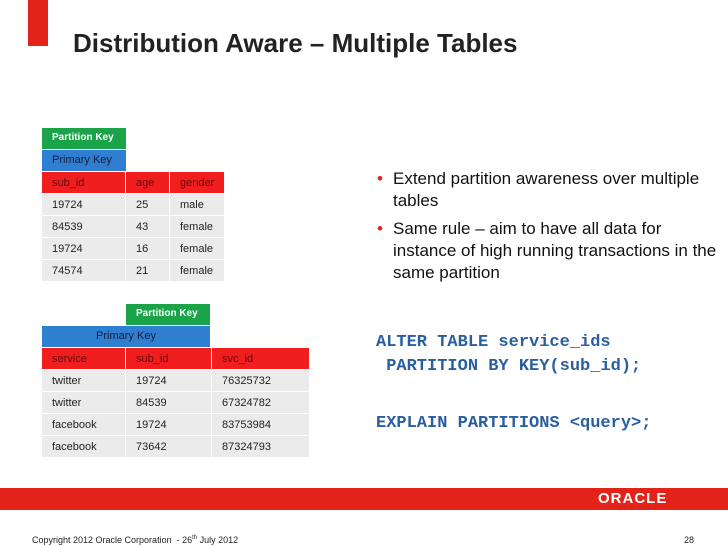 This screenshot has width=728, height=546. Describe the element at coordinates (38, 23) in the screenshot. I see `red-block` at that location.